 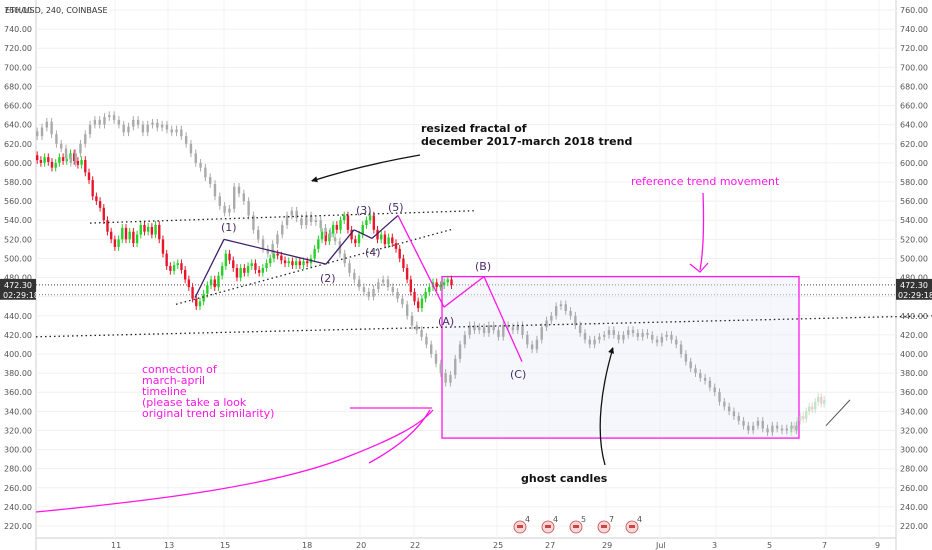 I want to click on connection-curve, so click(x=234, y=461).